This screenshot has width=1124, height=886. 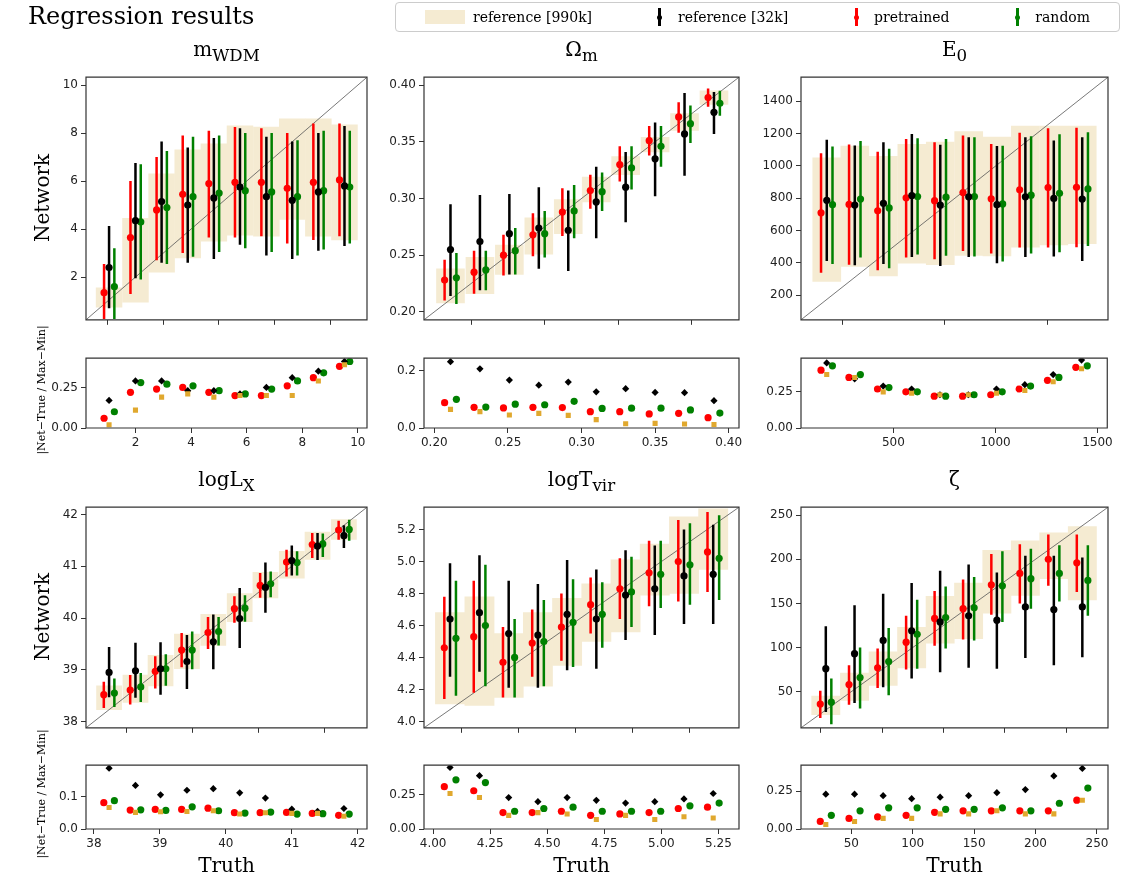 What do you see at coordinates (777, 100) in the screenshot?
I see `y-tick-label: 1400` at bounding box center [777, 100].